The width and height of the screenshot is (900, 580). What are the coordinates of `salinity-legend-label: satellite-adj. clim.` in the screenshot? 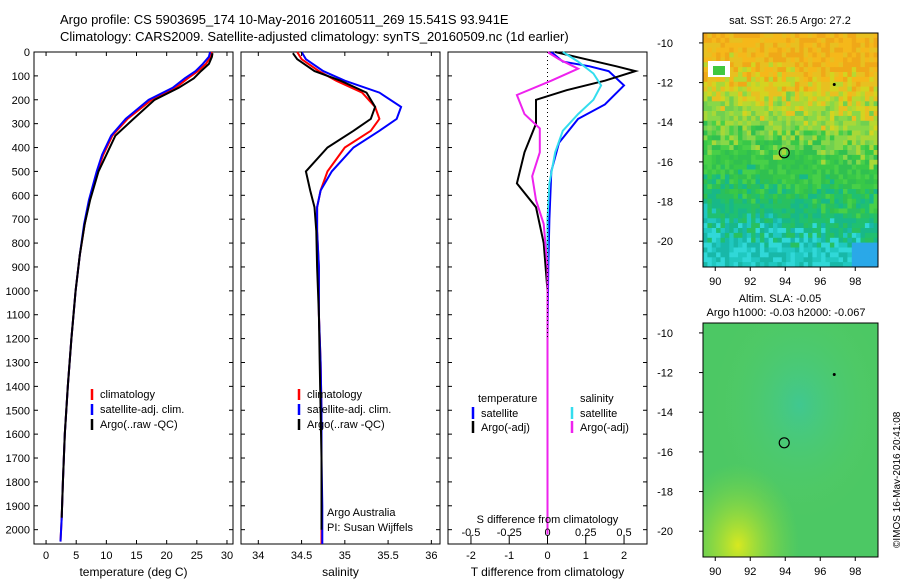 It's located at (349, 410).